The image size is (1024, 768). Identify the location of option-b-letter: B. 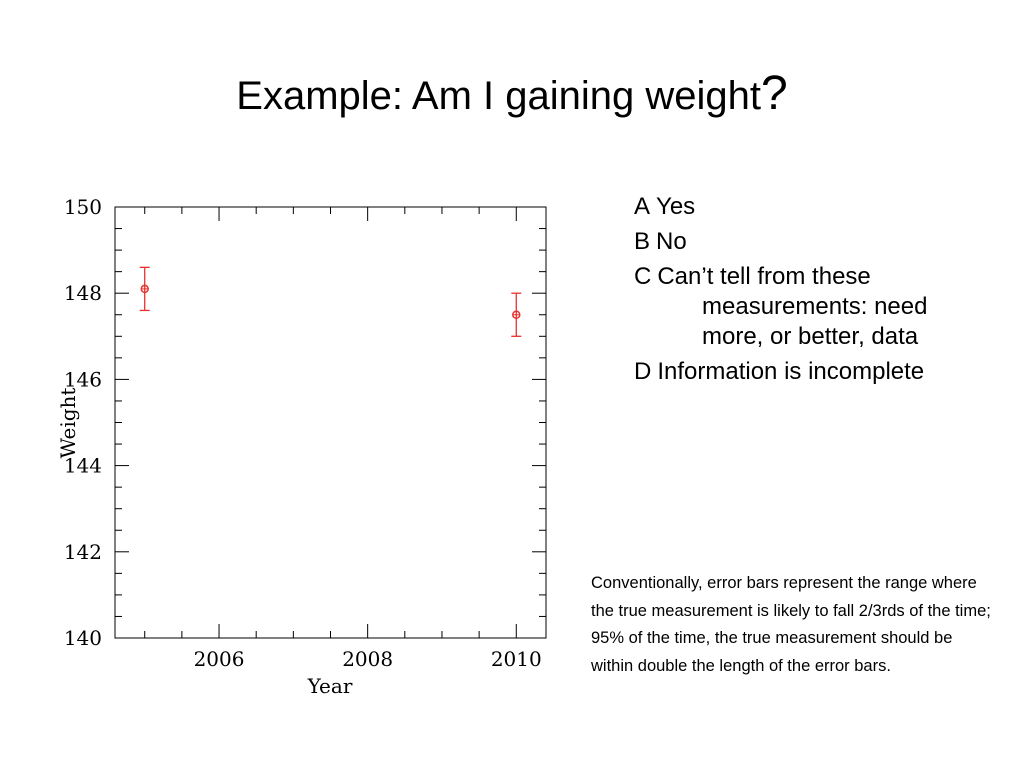
(642, 241).